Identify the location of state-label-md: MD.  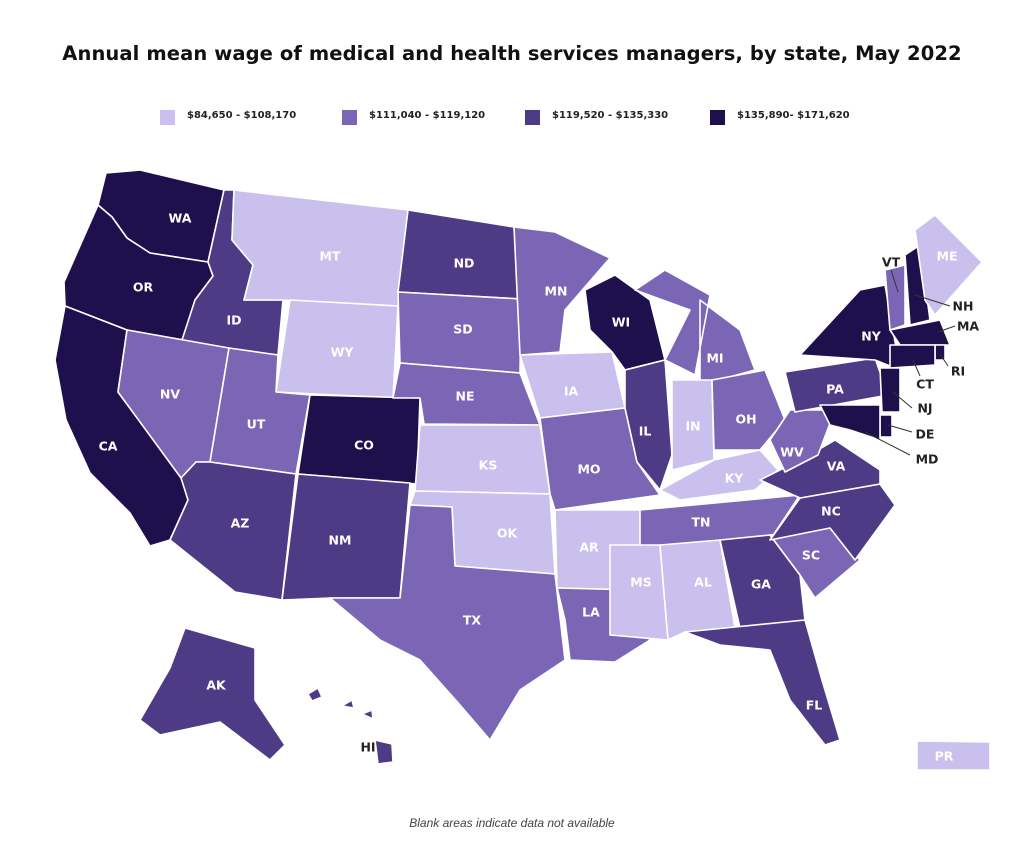
(927, 459).